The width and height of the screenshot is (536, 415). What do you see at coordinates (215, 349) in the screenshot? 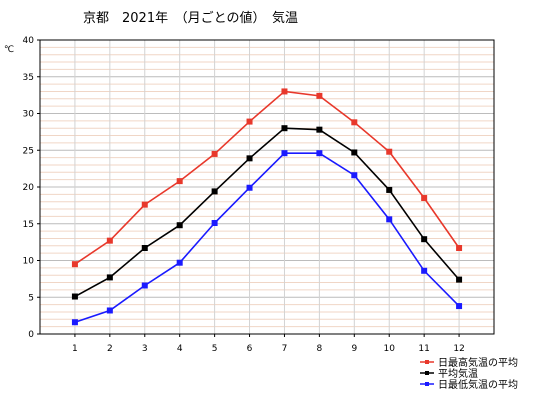
I see `x-tick-label: 5` at bounding box center [215, 349].